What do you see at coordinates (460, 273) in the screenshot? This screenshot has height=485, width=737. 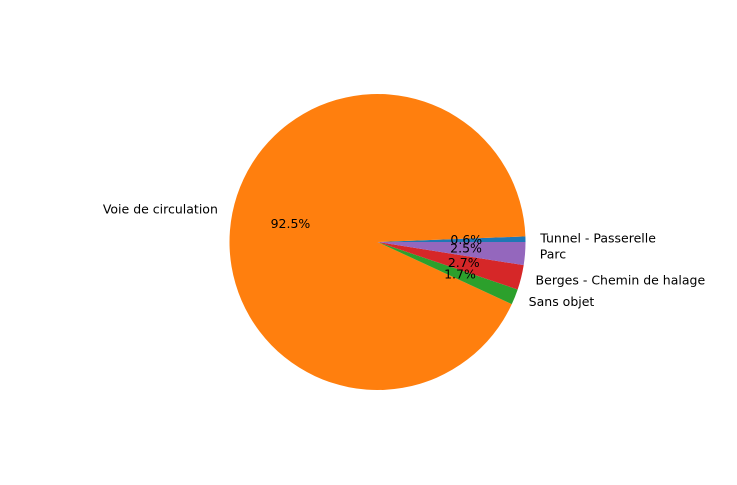 I see `slice-pct-sans-objet: 1.7%` at bounding box center [460, 273].